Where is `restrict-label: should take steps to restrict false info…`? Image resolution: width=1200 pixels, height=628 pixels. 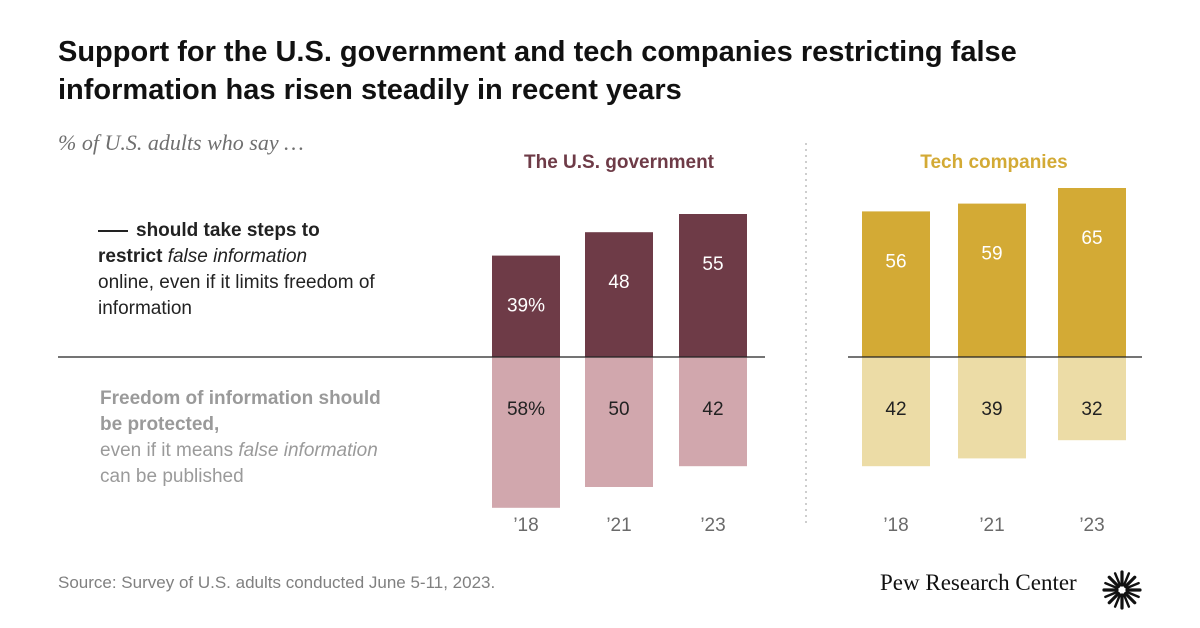 restrict-label: should take steps to restrict false info… is located at coordinates (248, 270).